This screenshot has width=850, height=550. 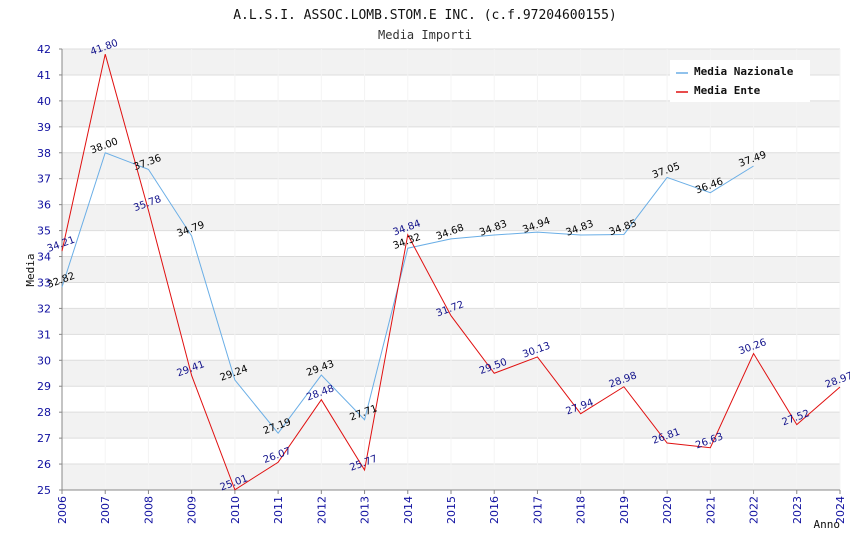 I want to click on x-tick-label: 2014, so click(x=408, y=510).